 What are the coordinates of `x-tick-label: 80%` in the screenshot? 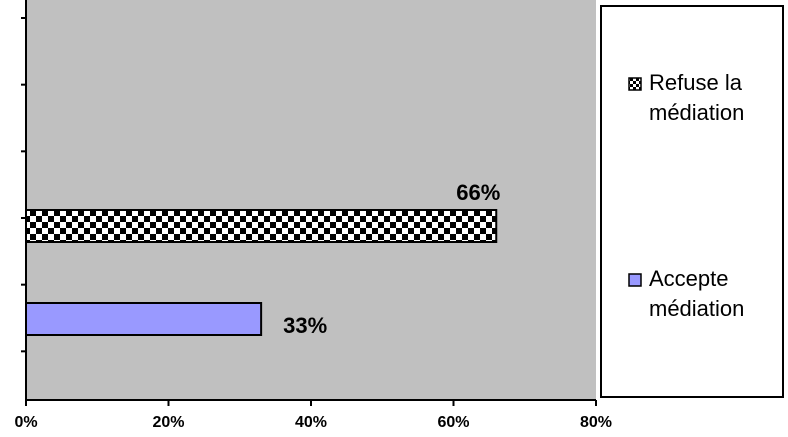 It's located at (596, 422).